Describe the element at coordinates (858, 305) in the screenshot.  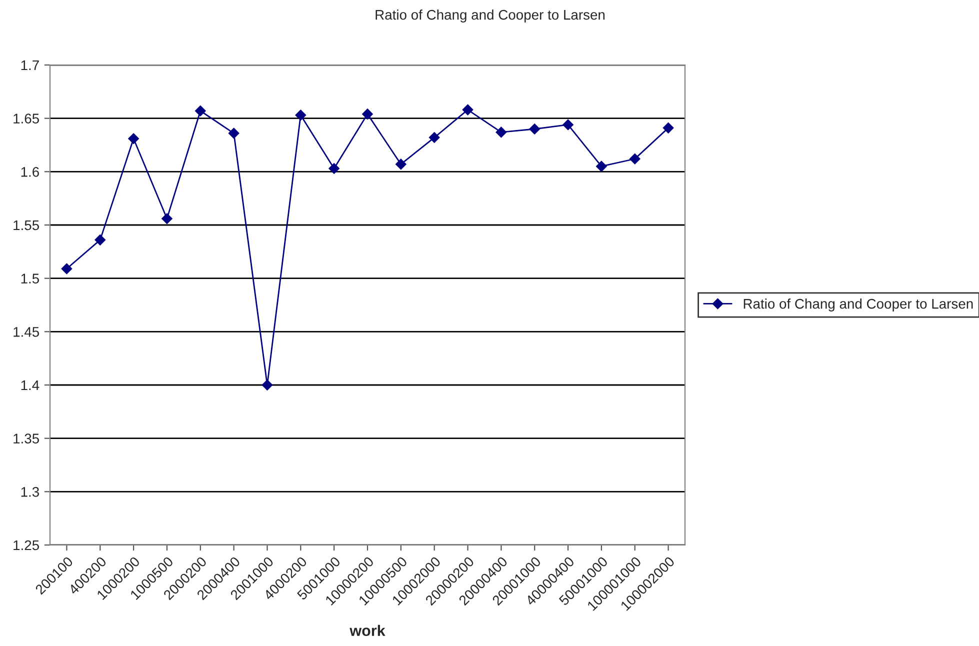
I see `legend-label: Ratio of Chang and Cooper to Larsen` at that location.